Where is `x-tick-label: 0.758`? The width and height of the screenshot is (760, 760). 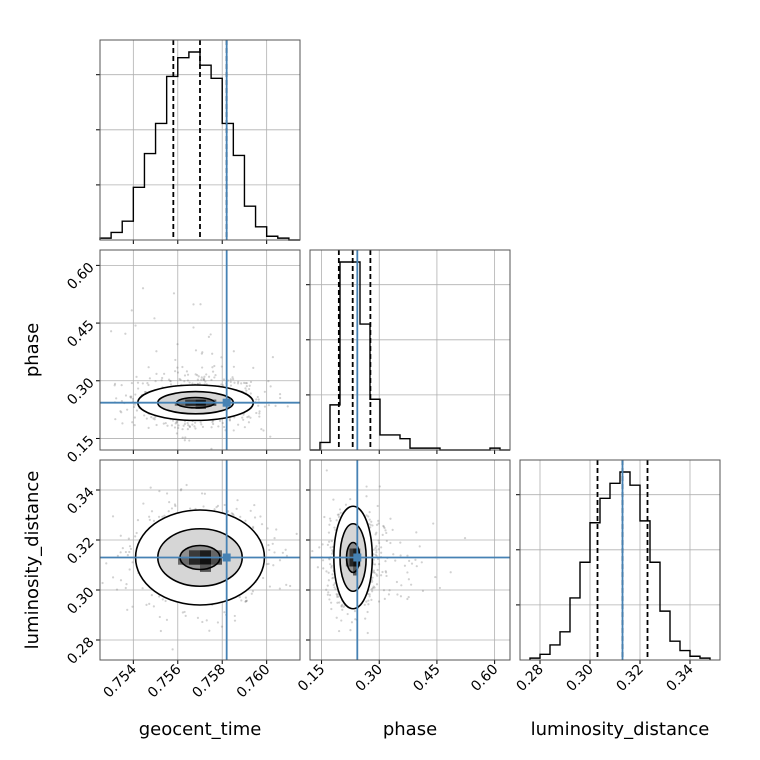
x-tick-label: 0.758 is located at coordinates (209, 682).